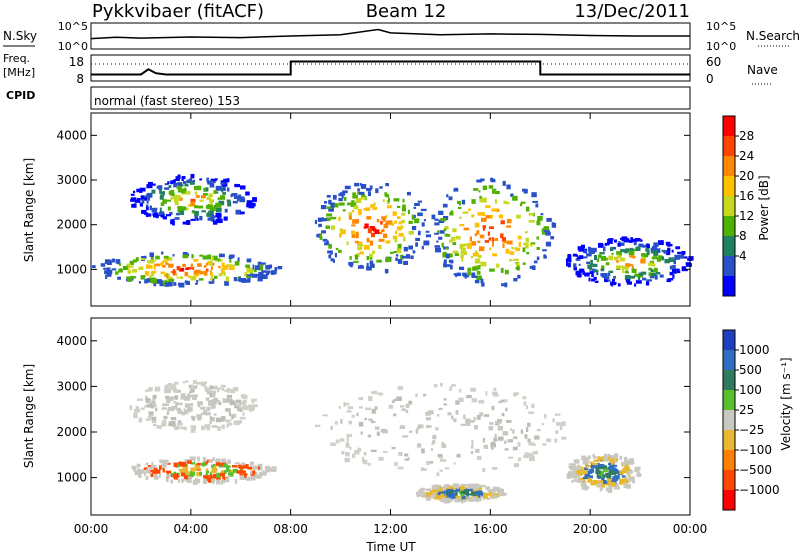 This screenshot has height=554, width=800. I want to click on nave-tick-bottom: 0, so click(710, 79).